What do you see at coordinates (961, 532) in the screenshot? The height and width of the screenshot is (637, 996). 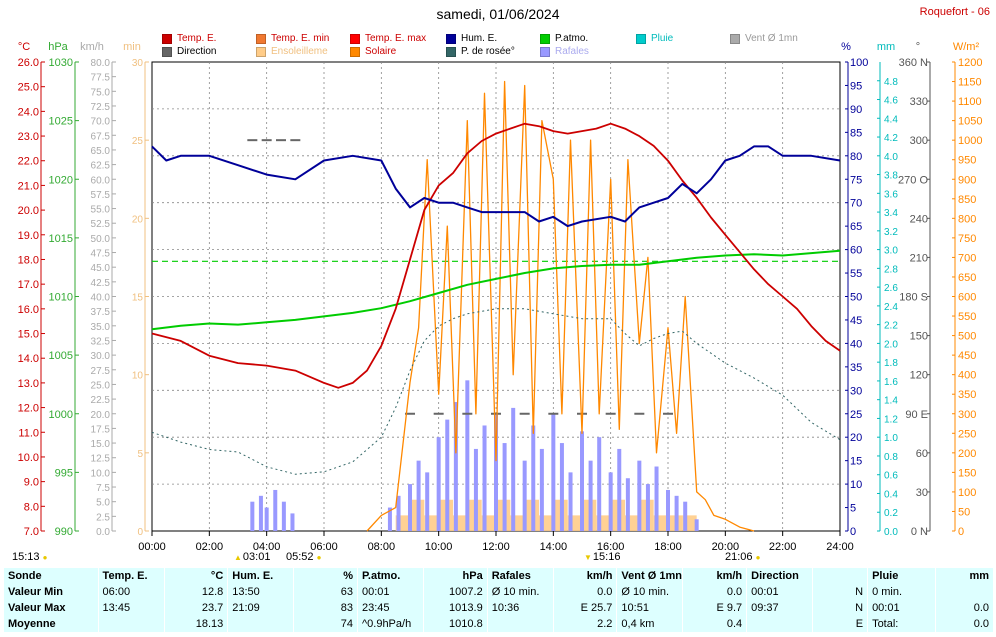 I see `axis-label-solar: 0` at bounding box center [961, 532].